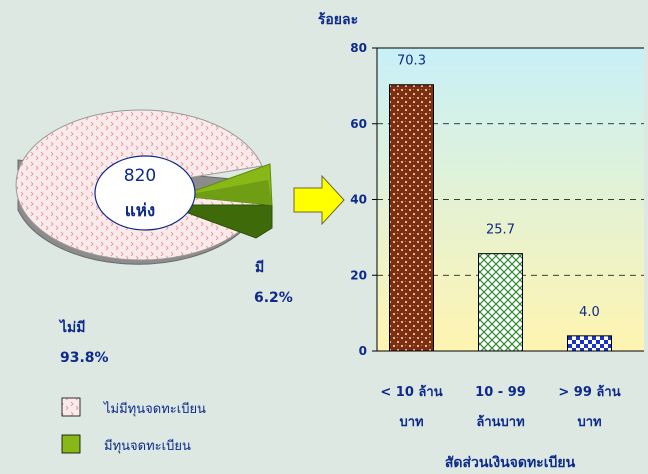  I want to click on legend-label-yes: มีทุนจดทะเบียน, so click(147, 446).